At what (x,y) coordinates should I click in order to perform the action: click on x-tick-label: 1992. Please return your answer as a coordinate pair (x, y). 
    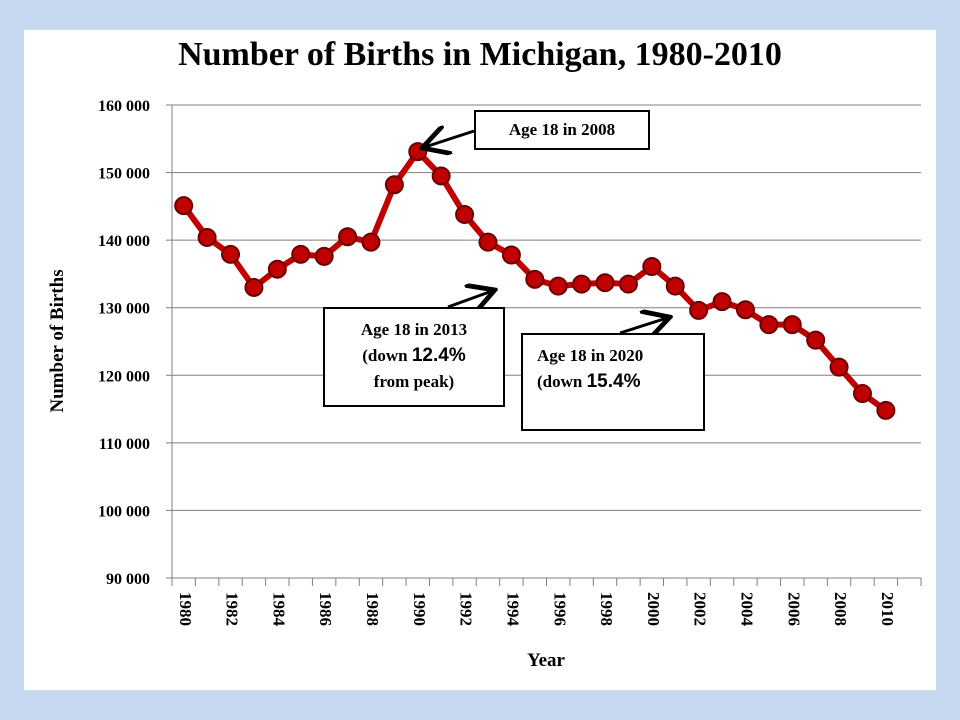
    Looking at the image, I should click on (466, 609).